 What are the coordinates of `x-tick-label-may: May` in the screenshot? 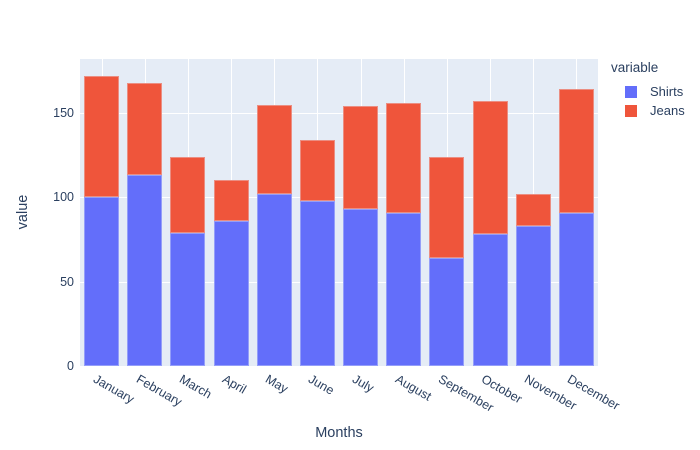 It's located at (277, 384).